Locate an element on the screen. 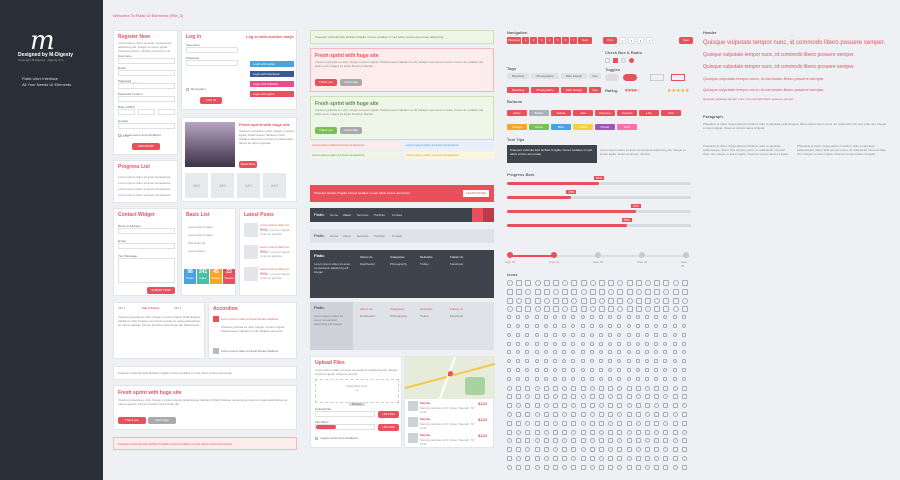 The image size is (900, 480). email-field: Email Address is located at coordinates (146, 77).